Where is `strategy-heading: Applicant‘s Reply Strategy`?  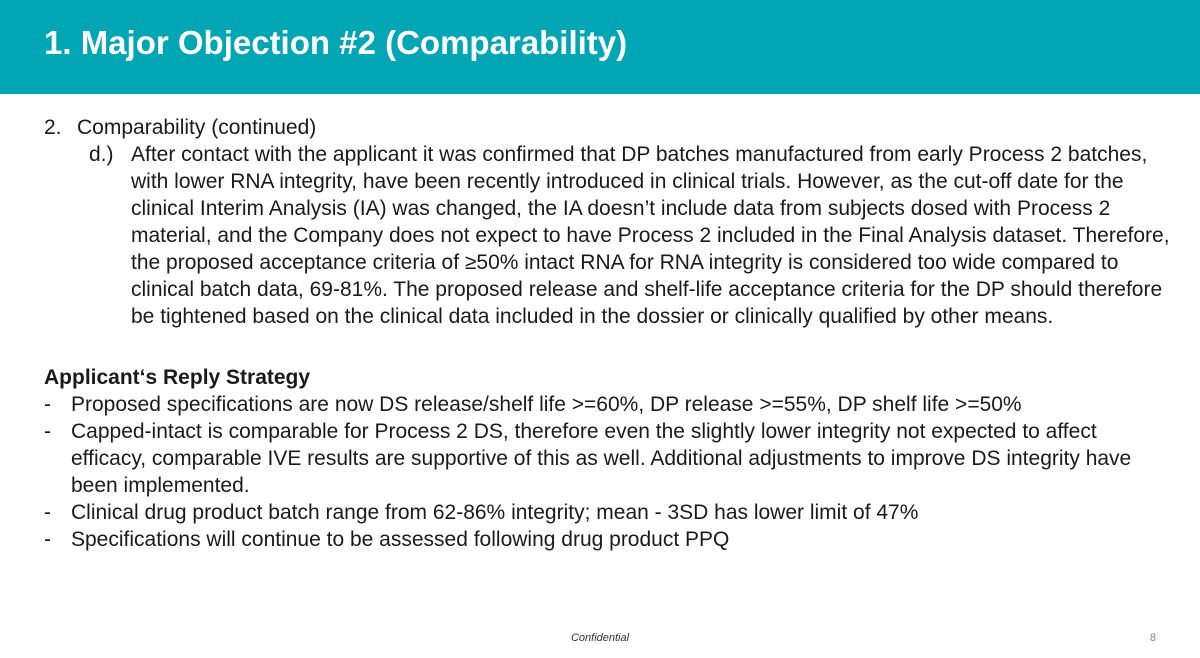 strategy-heading: Applicant‘s Reply Strategy is located at coordinates (177, 377).